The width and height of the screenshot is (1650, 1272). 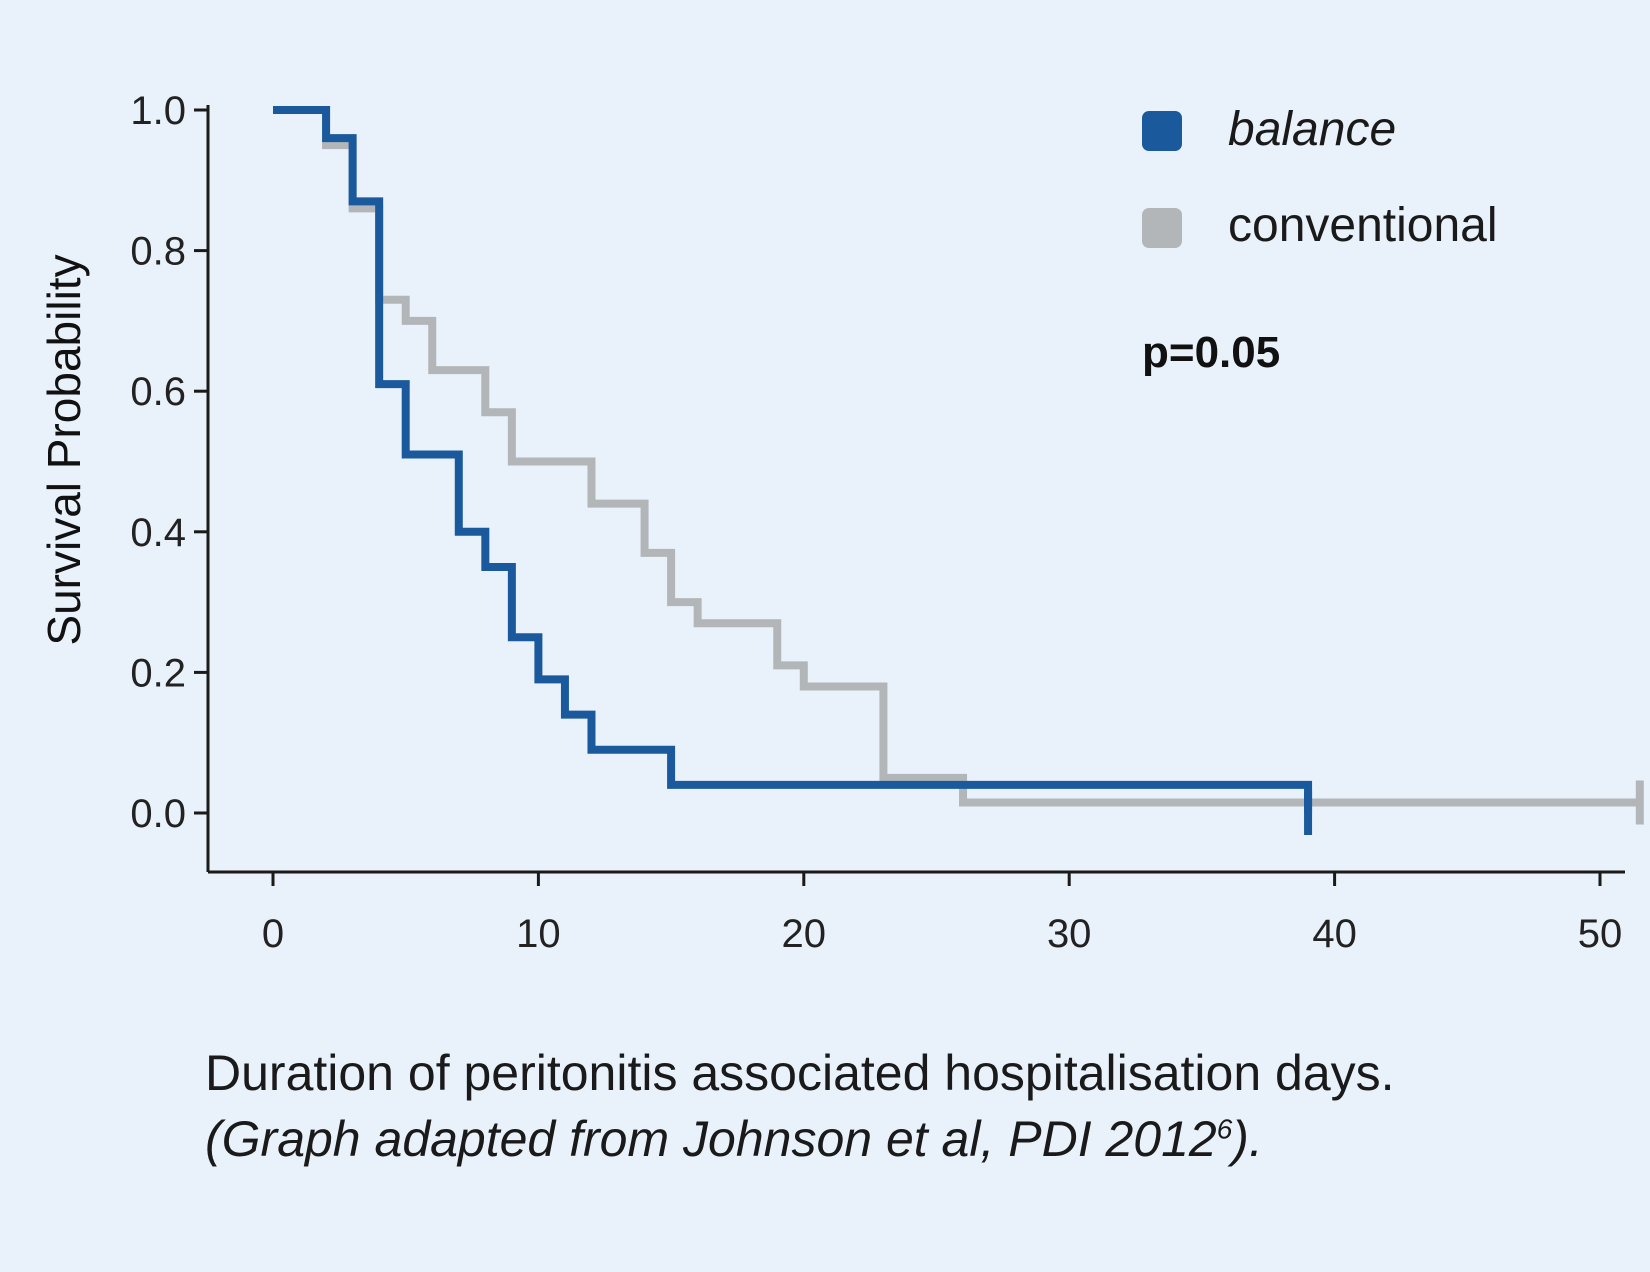 What do you see at coordinates (1334, 934) in the screenshot?
I see `x-tick-label: 40` at bounding box center [1334, 934].